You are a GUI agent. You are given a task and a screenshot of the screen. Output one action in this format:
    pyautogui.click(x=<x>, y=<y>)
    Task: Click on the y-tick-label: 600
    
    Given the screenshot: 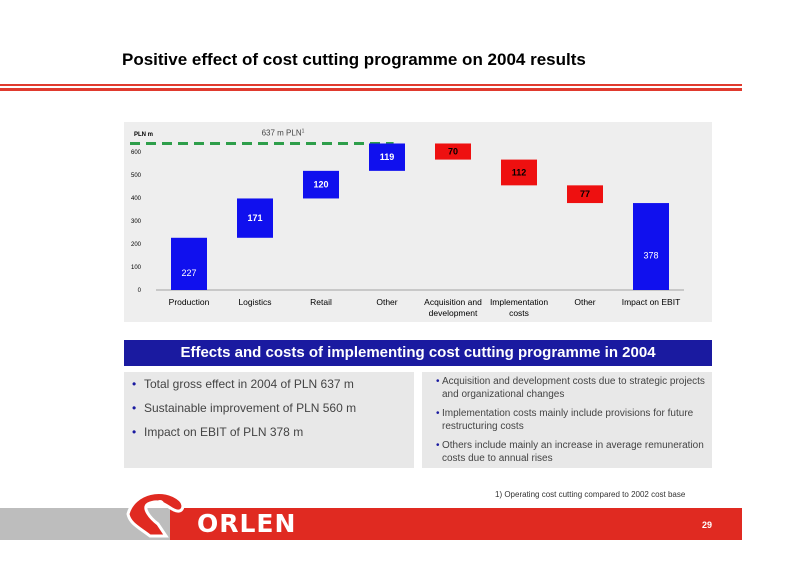 What is the action you would take?
    pyautogui.click(x=136, y=153)
    